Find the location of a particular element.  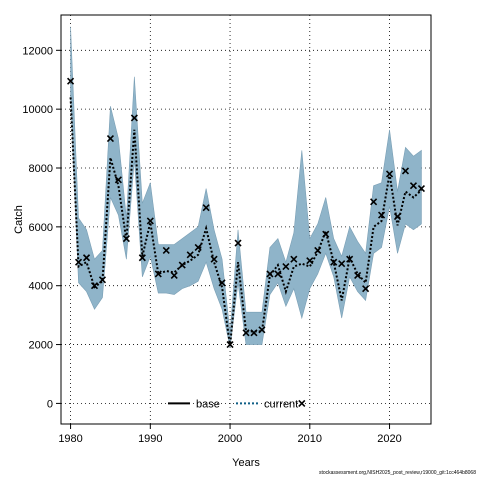

x-axis-title: Years is located at coordinates (246, 463).